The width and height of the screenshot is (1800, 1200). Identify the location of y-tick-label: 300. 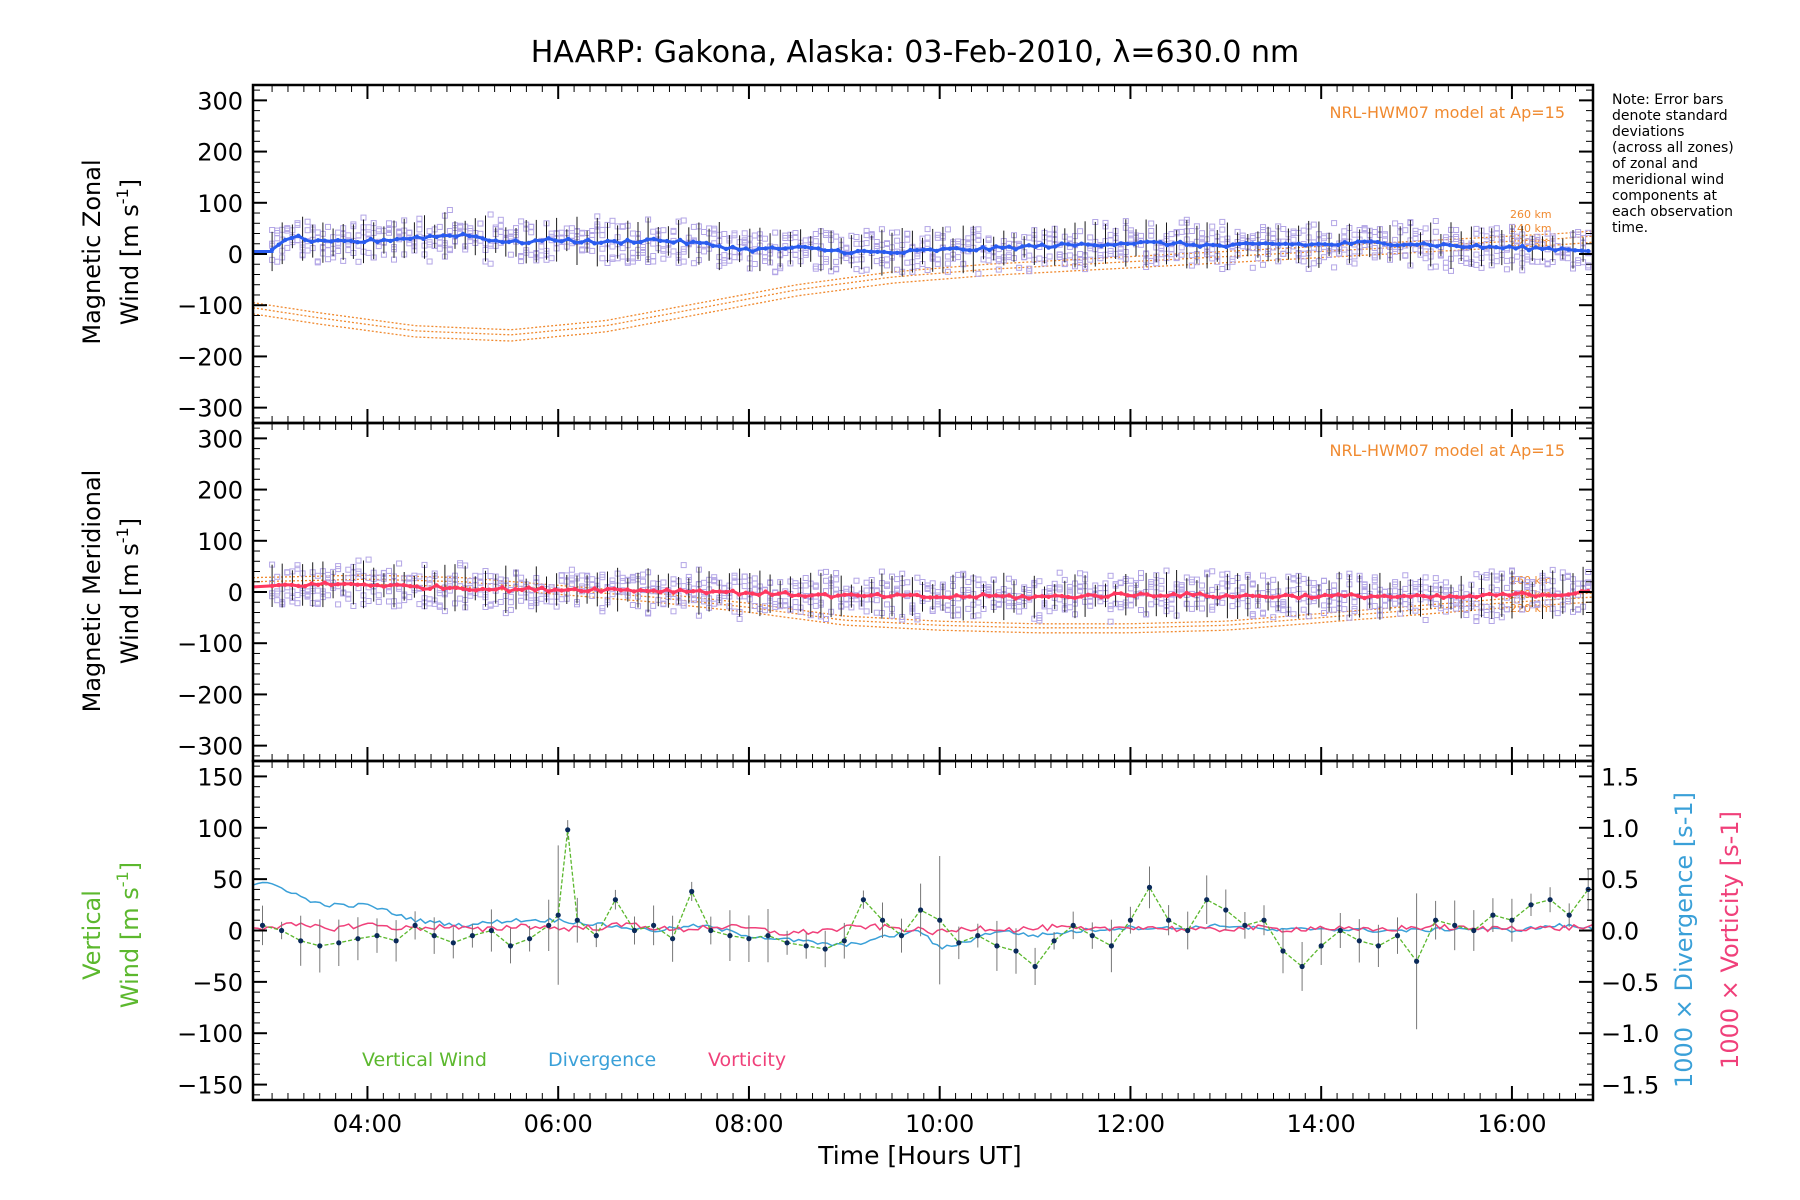
(220, 101).